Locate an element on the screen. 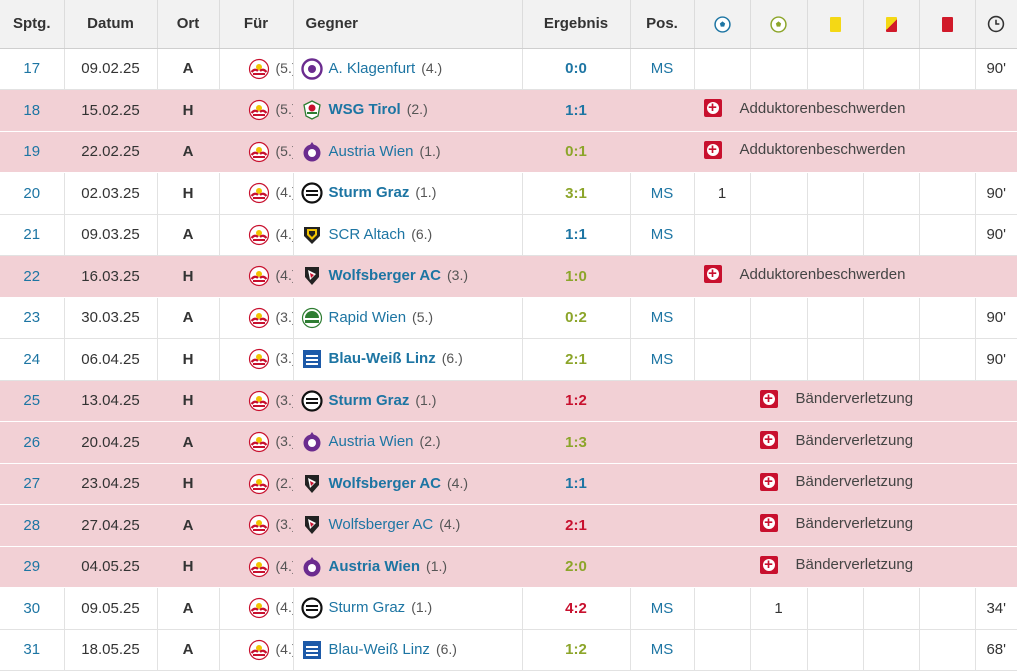  matchday-link: 22 is located at coordinates (32, 276).